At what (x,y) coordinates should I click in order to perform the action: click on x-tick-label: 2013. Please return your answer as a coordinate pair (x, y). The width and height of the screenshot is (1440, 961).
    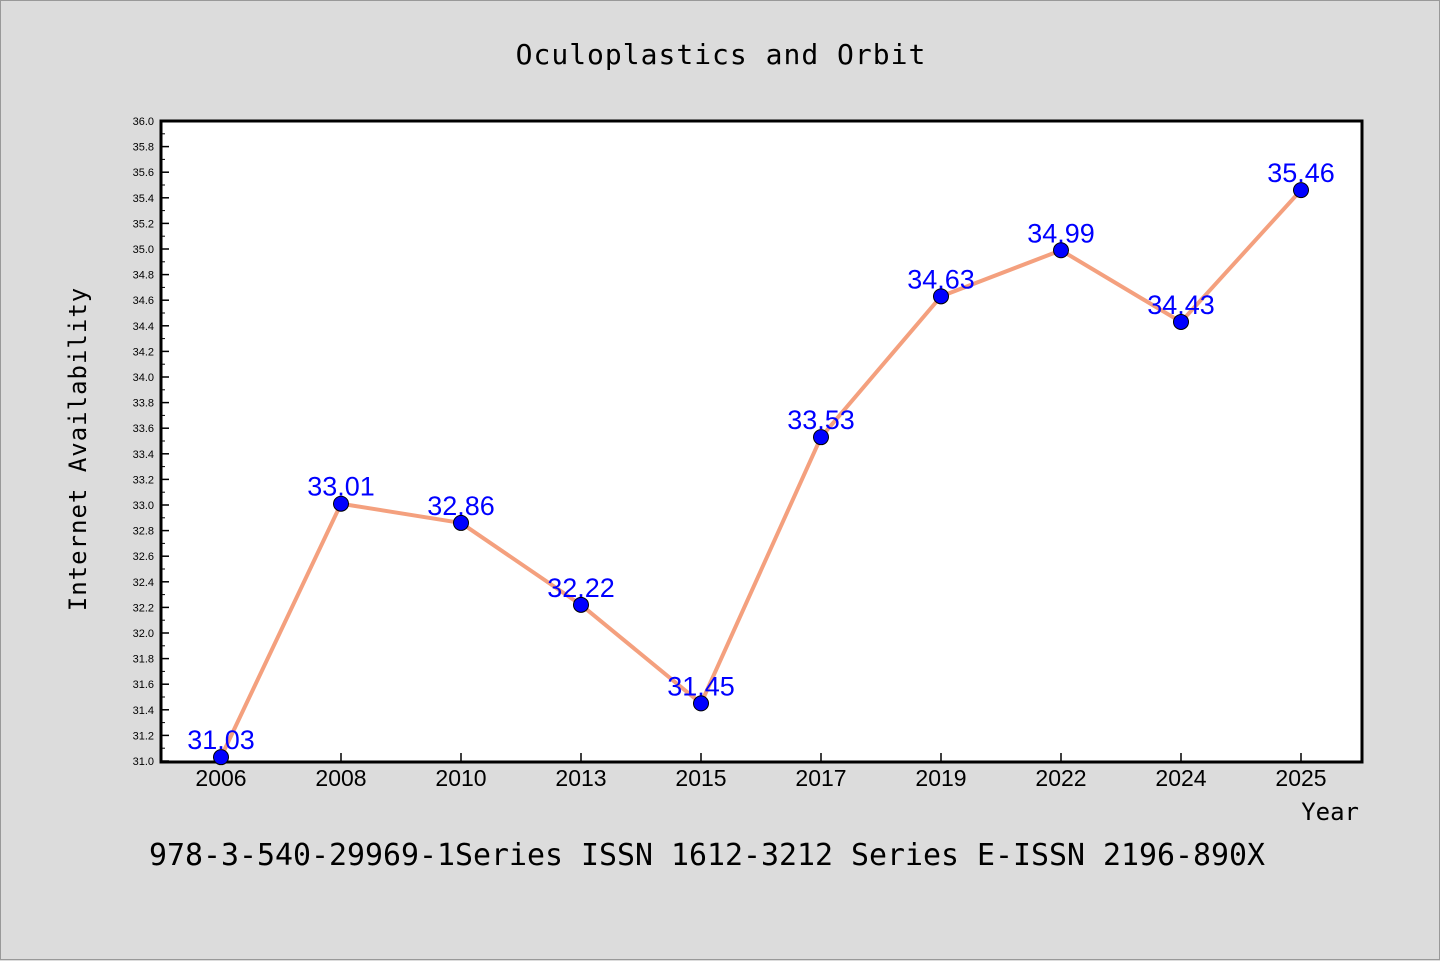
    Looking at the image, I should click on (580, 778).